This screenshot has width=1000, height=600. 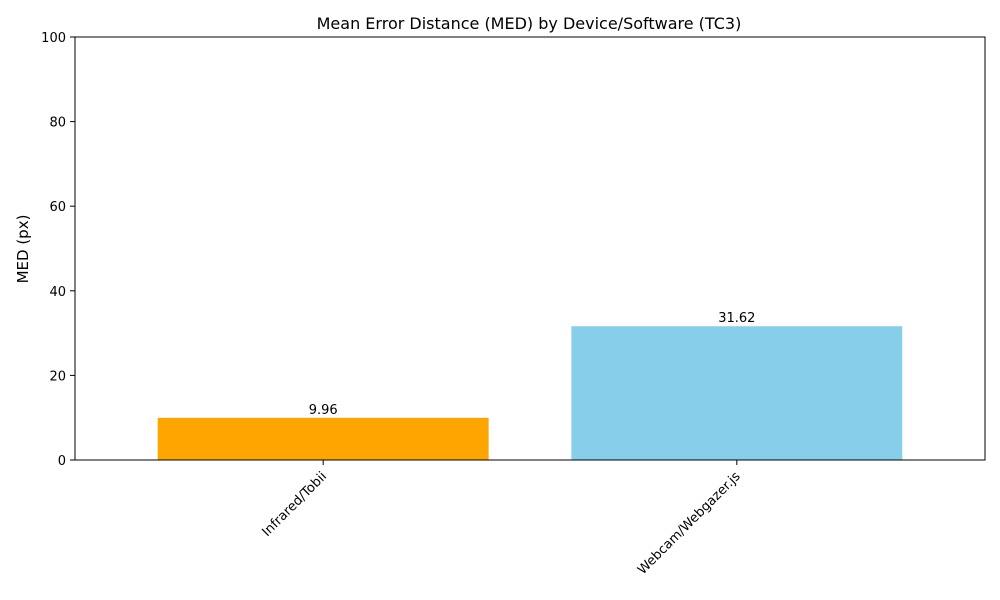 What do you see at coordinates (57, 123) in the screenshot?
I see `y-tick-label: 80` at bounding box center [57, 123].